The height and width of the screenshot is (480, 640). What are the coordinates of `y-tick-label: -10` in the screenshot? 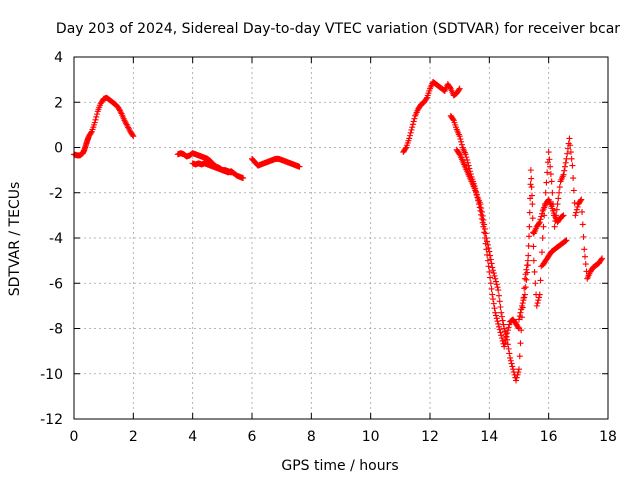 It's located at (51, 375).